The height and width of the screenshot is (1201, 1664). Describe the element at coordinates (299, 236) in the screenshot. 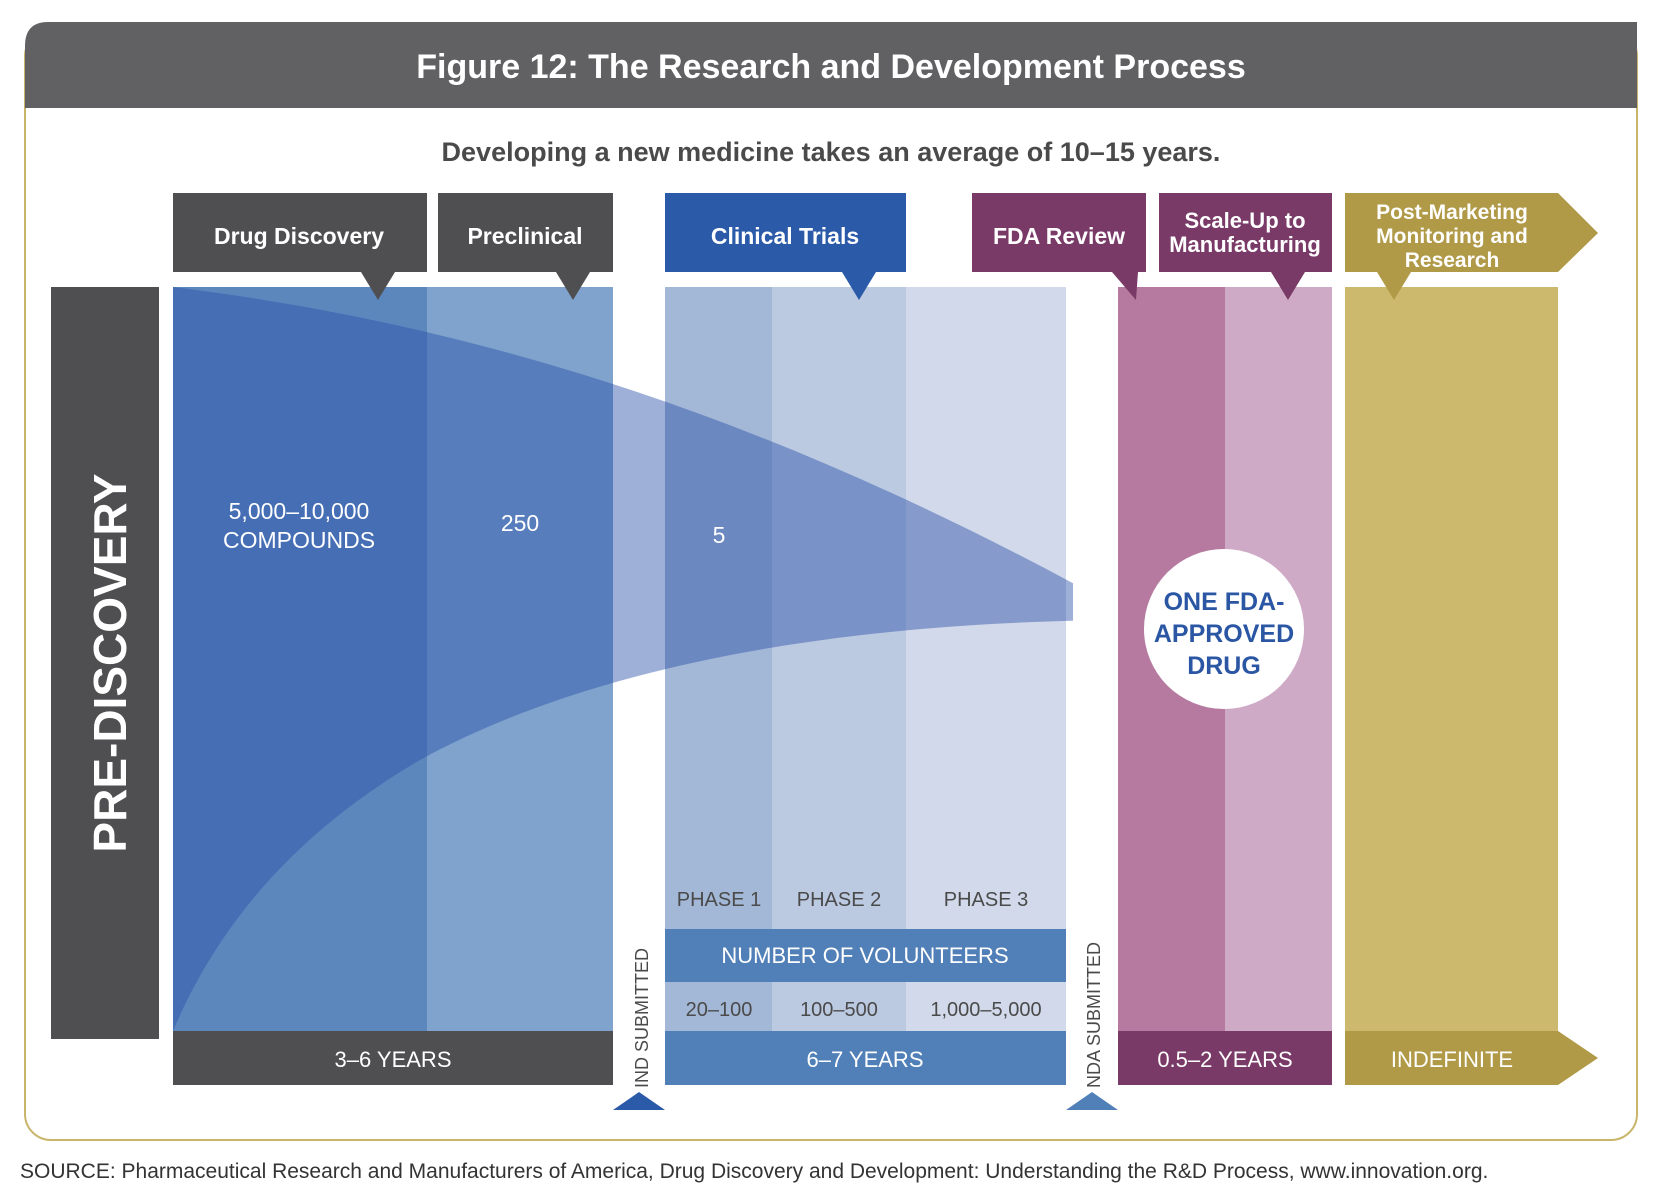

I see `header-drug-discovery-label: Drug Discovery` at that location.